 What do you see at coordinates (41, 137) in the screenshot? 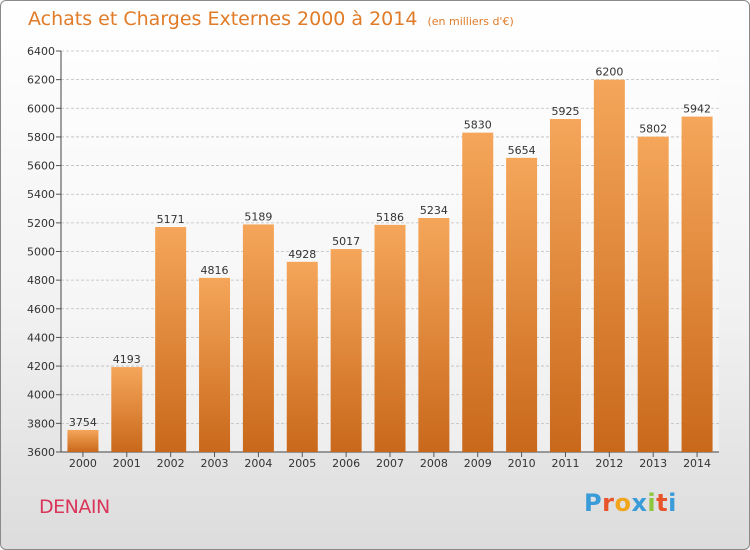
I see `y-tick-label: 5800` at bounding box center [41, 137].